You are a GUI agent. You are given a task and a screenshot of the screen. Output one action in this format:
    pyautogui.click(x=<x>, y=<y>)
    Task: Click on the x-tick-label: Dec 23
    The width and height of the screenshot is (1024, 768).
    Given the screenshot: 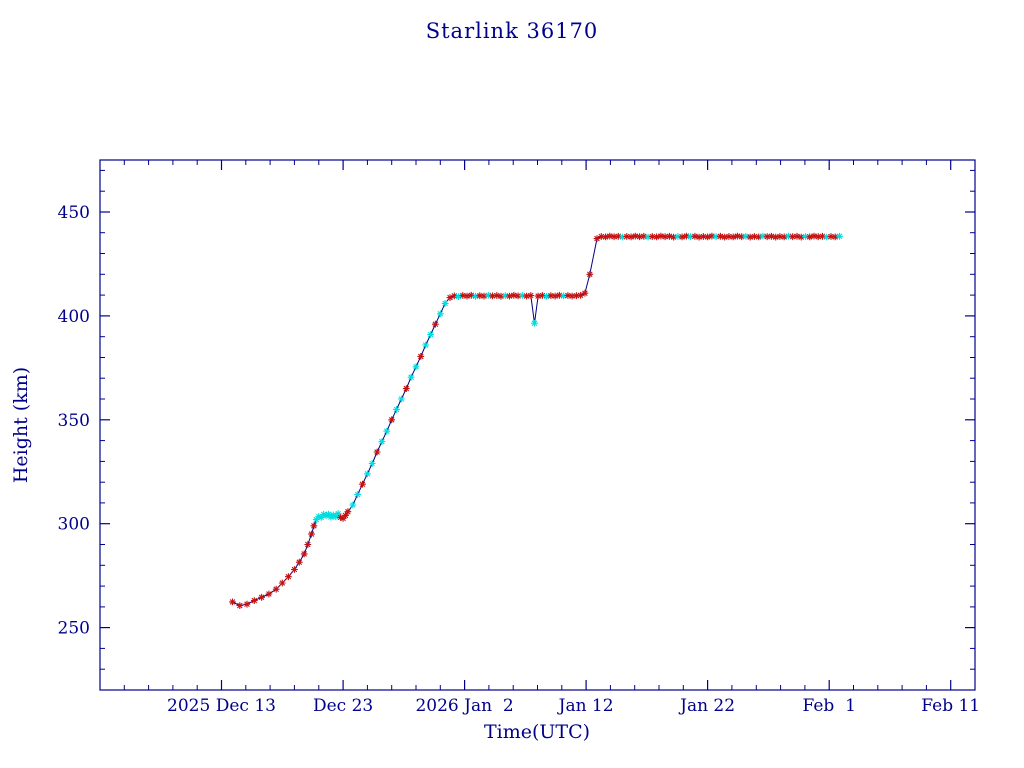 What is the action you would take?
    pyautogui.click(x=343, y=706)
    